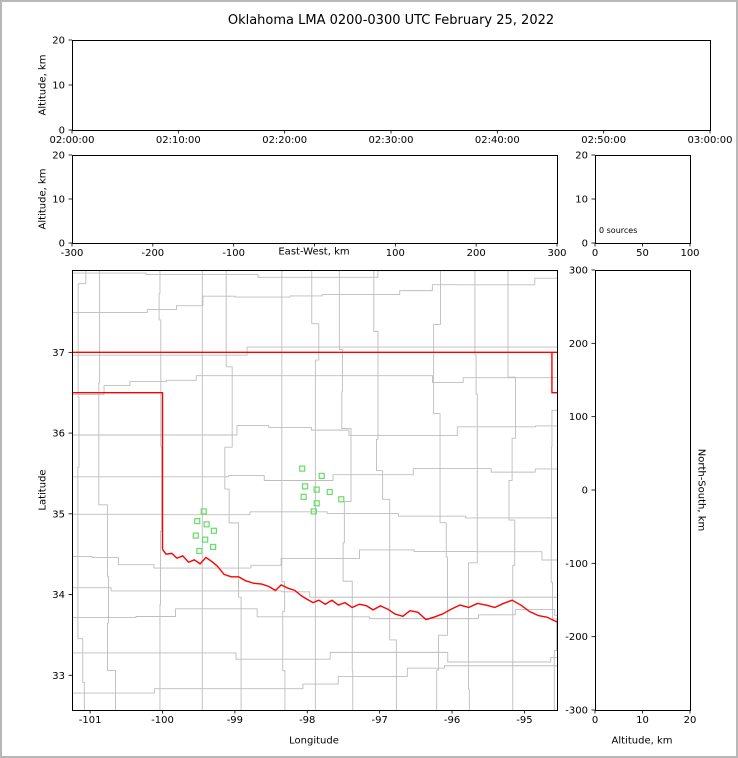 The height and width of the screenshot is (758, 738). Describe the element at coordinates (556, 253) in the screenshot. I see `x-tick-label: 300` at that location.